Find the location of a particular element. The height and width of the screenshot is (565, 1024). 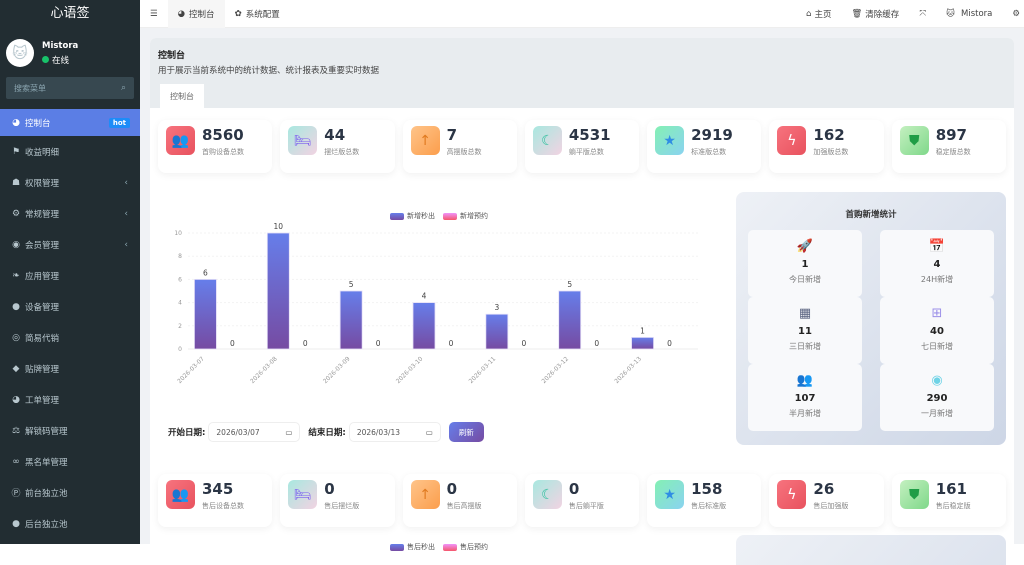

sidebar-item: ⚙常规管理‹ is located at coordinates (70, 213).